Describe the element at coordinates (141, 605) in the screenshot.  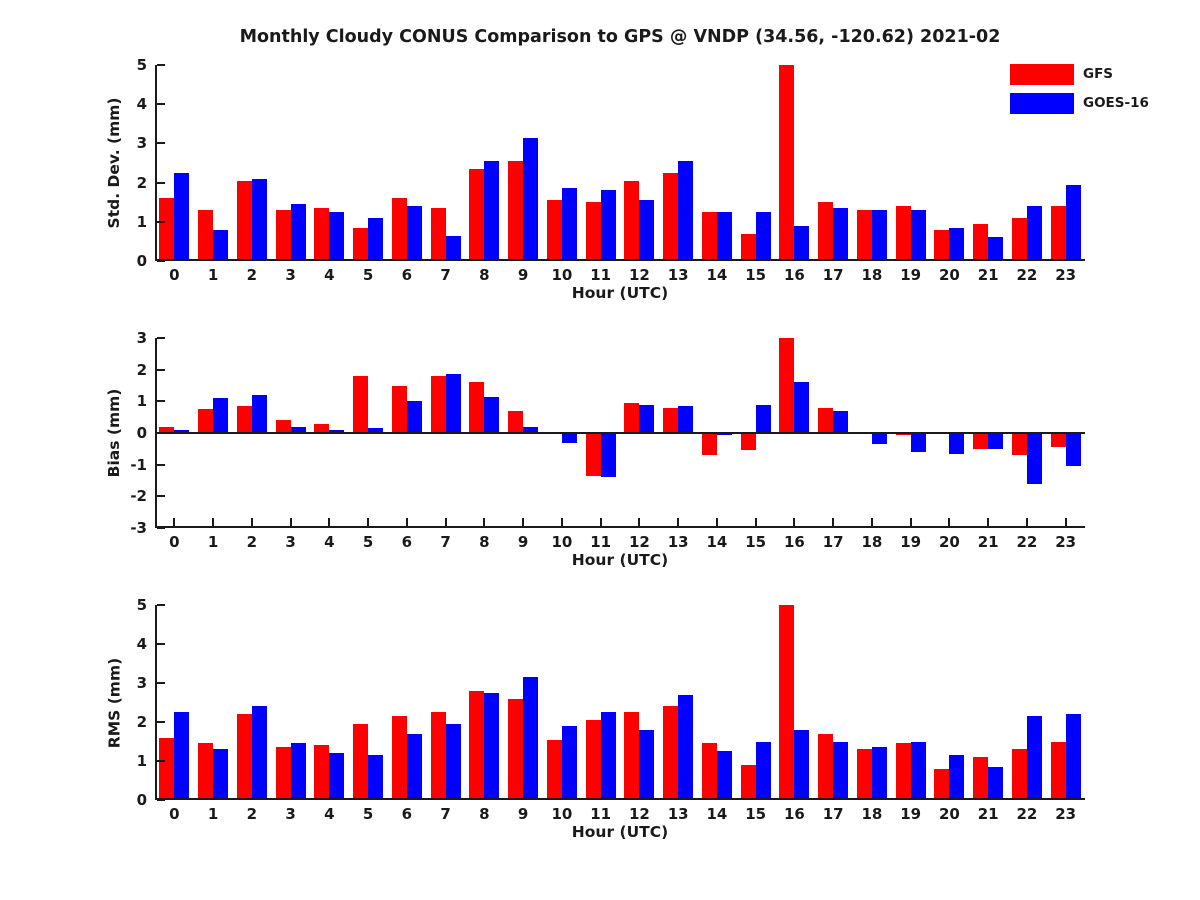
I see `y-tick-label: 5` at that location.